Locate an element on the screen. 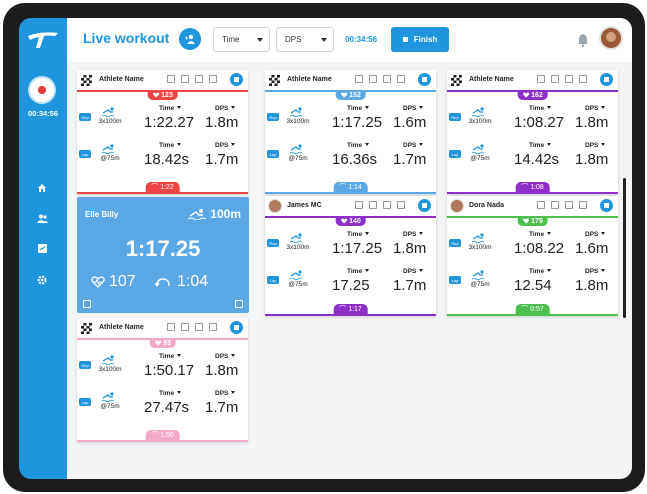  focused-heart-rate: 107 is located at coordinates (113, 282).